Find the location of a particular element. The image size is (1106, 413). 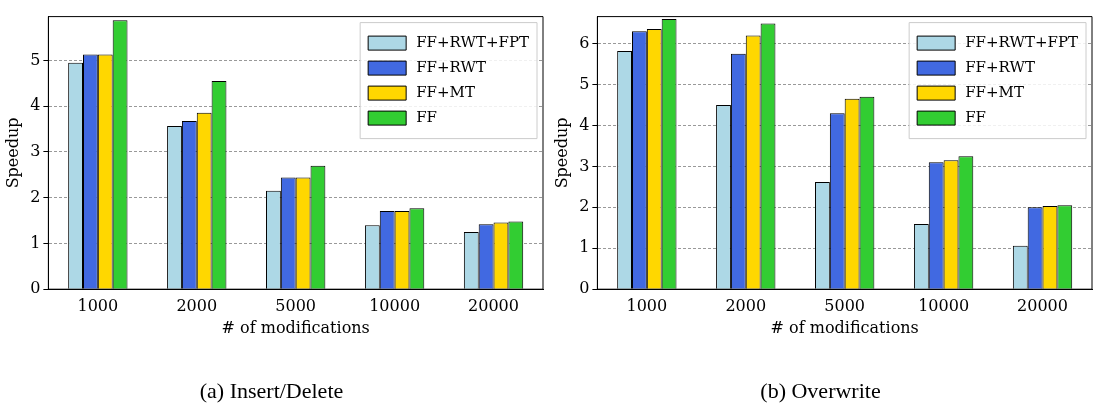

y-tick-label: 6 is located at coordinates (584, 42).